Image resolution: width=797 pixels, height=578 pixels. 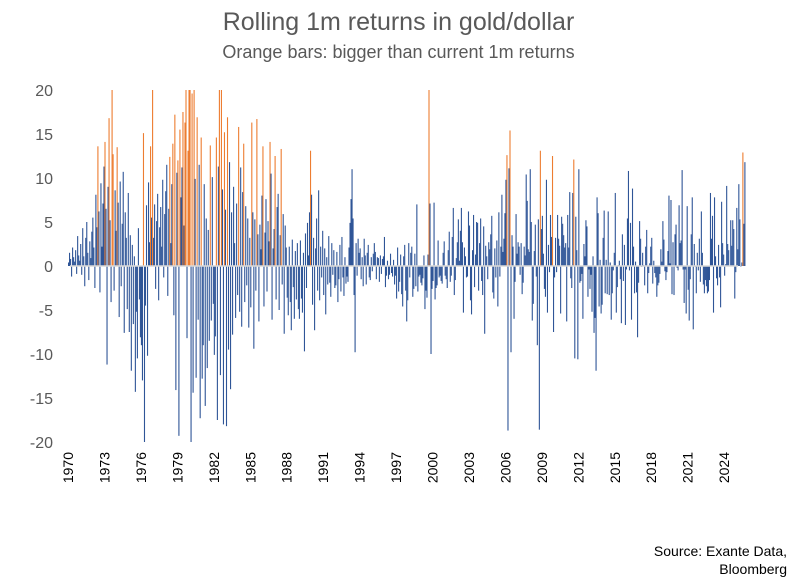 I want to click on x-tick-label: 2015, so click(x=615, y=467).